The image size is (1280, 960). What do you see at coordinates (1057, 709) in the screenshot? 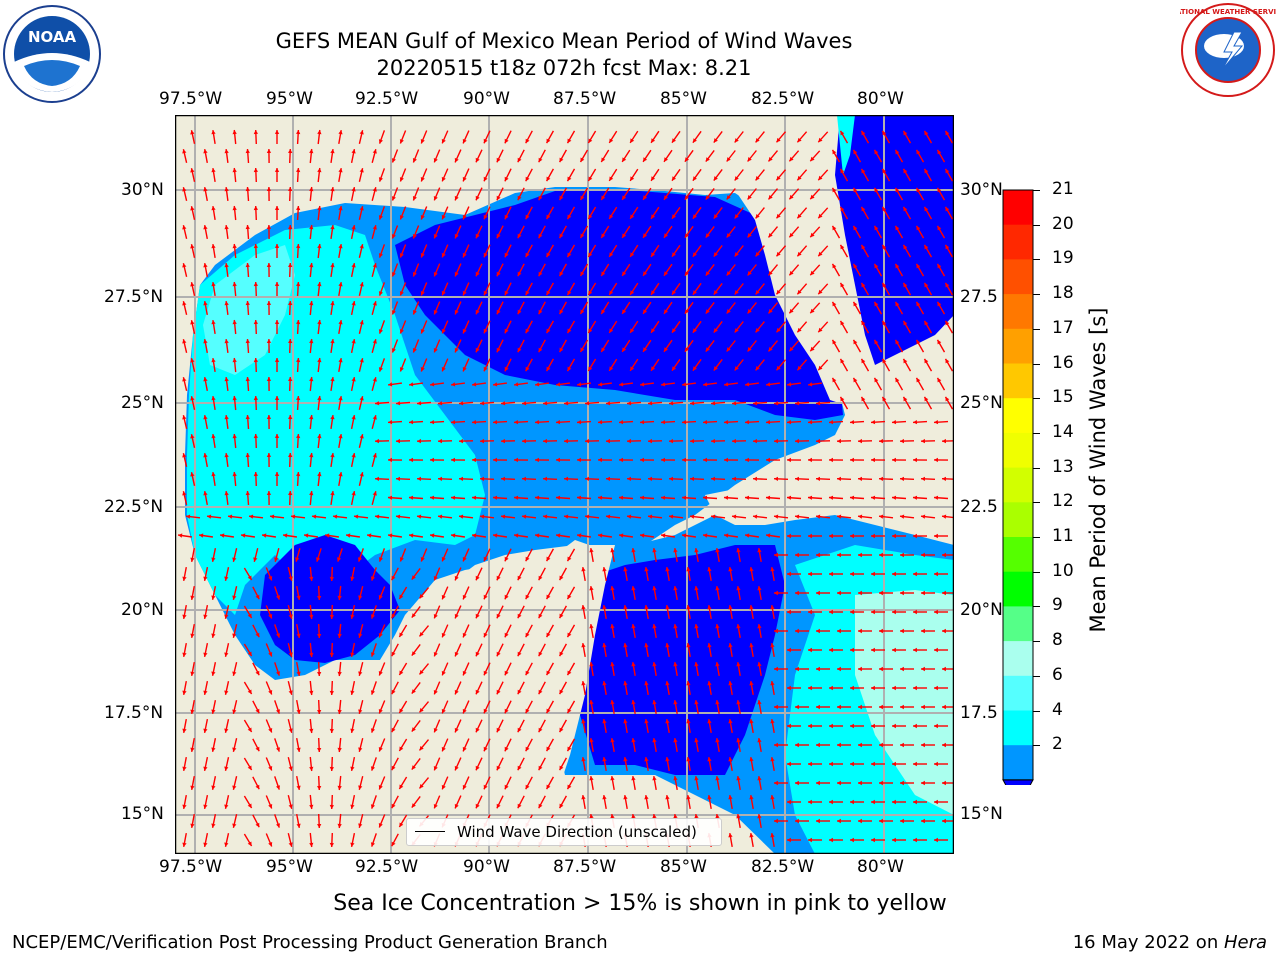
I see `colorbar-tick-label: 4` at bounding box center [1057, 709].